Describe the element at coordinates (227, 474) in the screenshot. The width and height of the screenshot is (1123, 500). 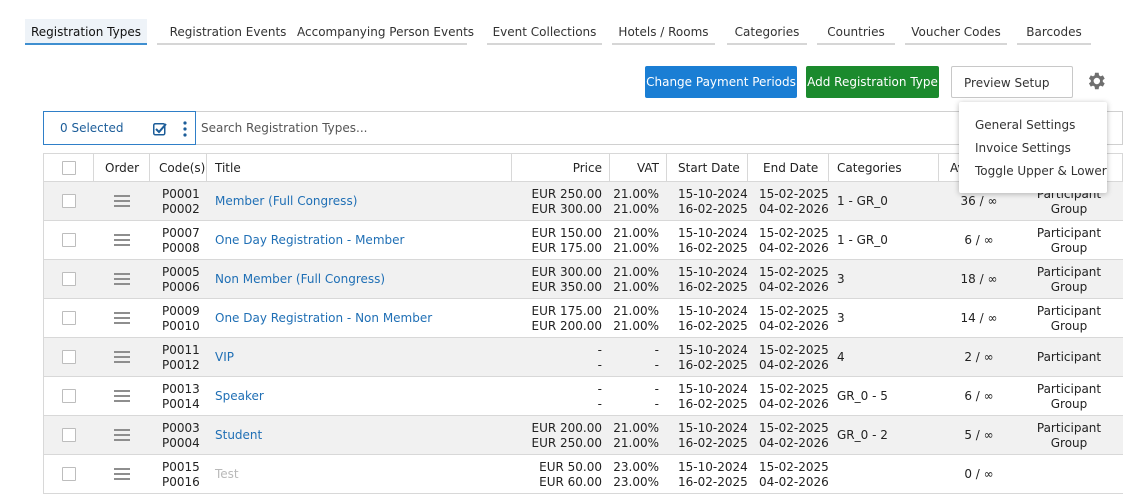
I see `row-title-link: Test` at that location.